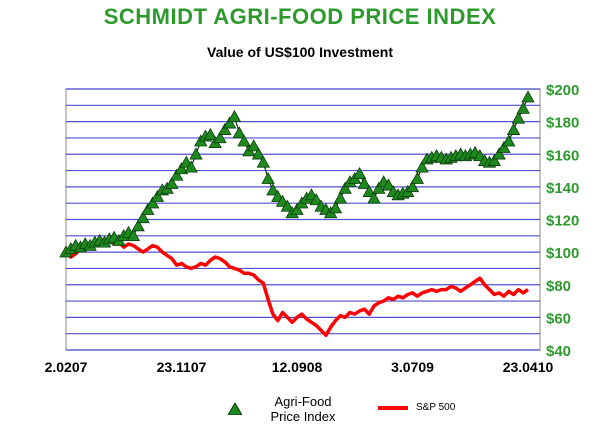 The image size is (600, 448). What do you see at coordinates (303, 409) in the screenshot?
I see `legend-label-agri-food: Agri-Food Price Index` at bounding box center [303, 409].